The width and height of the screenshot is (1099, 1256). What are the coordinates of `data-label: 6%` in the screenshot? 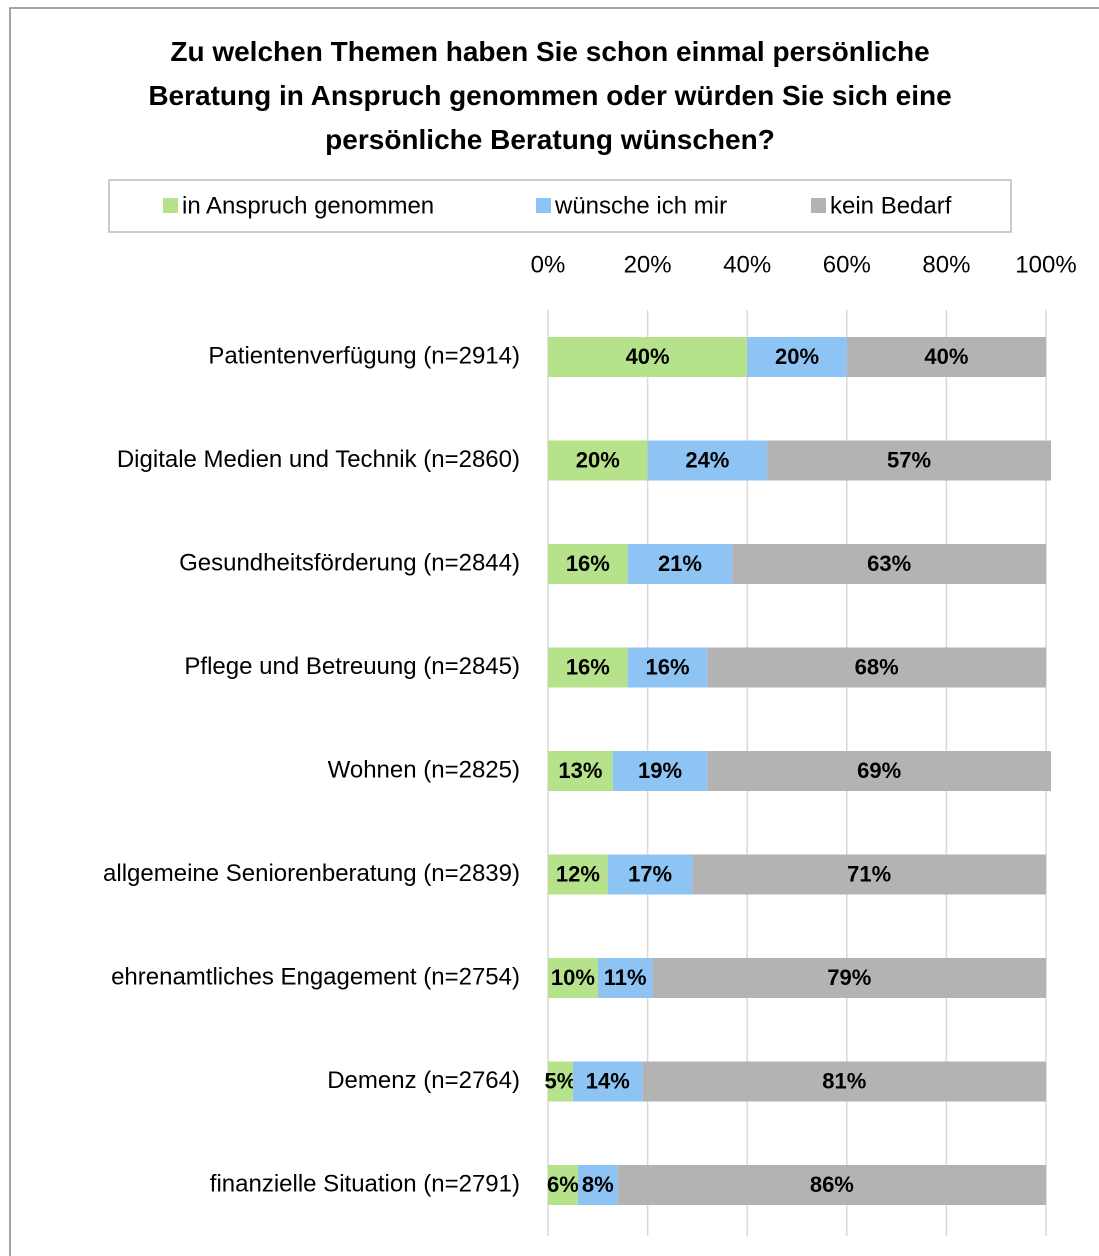 It's located at (563, 1184).